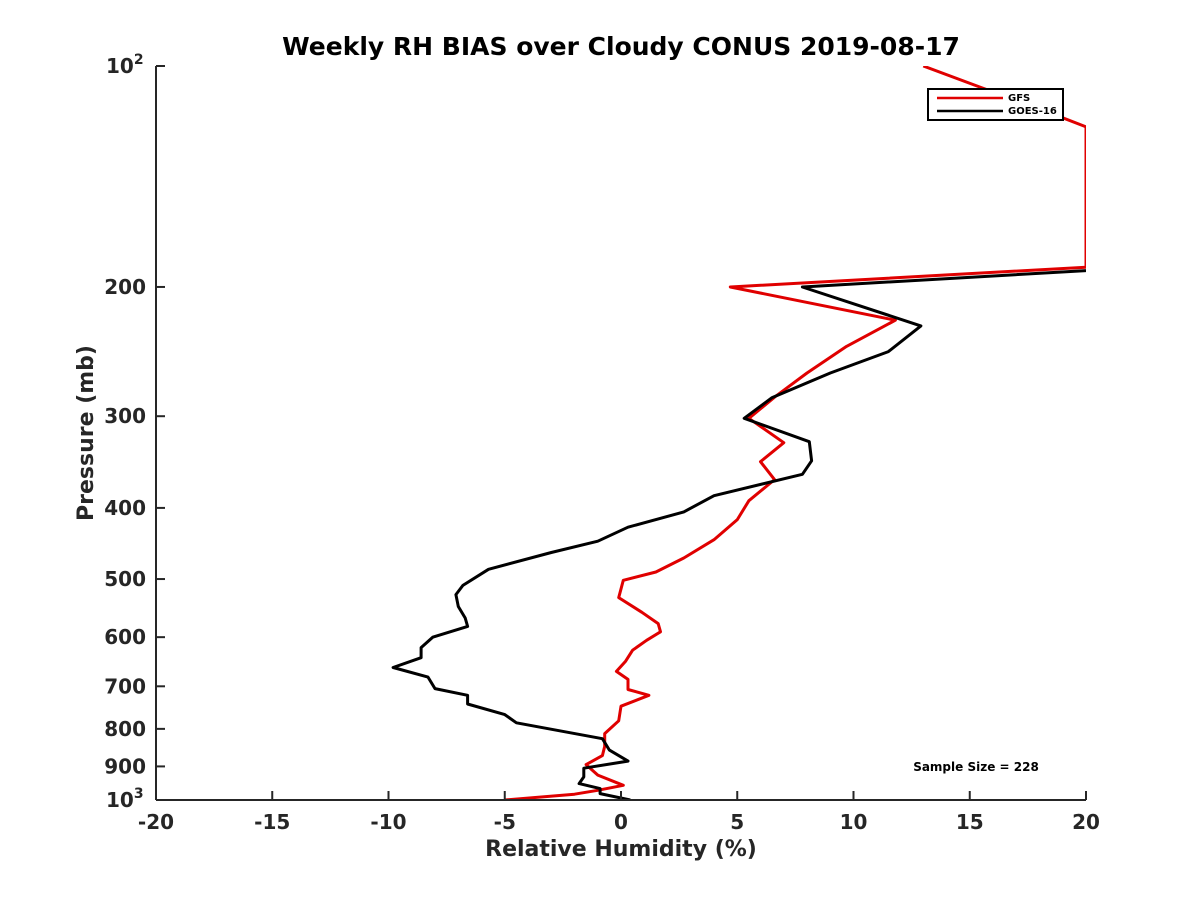 The image size is (1200, 900). Describe the element at coordinates (125, 65) in the screenshot. I see `y-tick-label: 10²` at that location.